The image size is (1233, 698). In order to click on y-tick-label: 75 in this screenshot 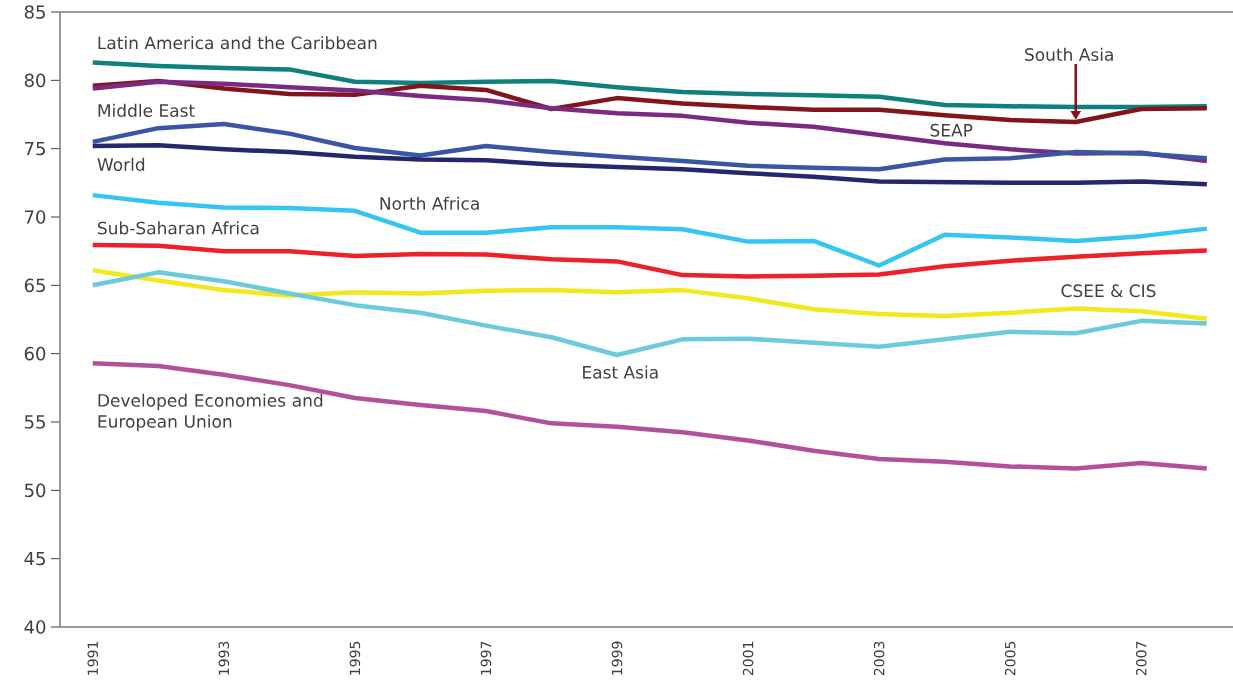, I will do `click(35, 148)`.